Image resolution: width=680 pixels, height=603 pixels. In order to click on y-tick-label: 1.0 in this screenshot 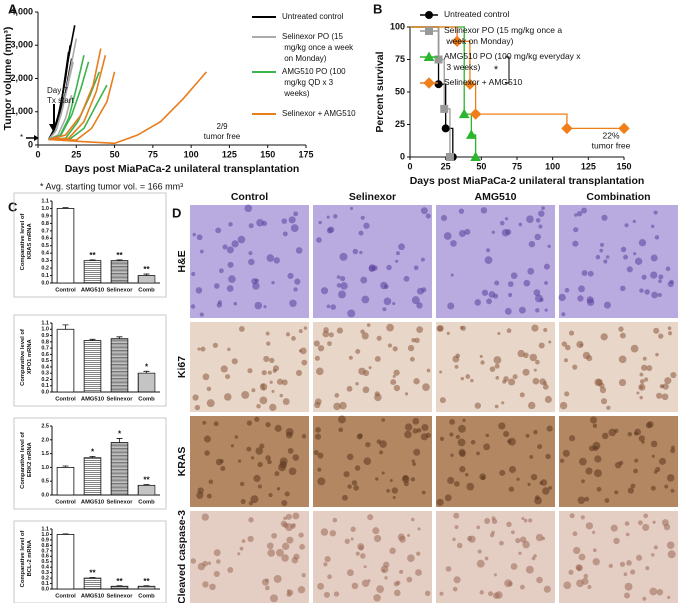, I will do `click(45, 330)`.